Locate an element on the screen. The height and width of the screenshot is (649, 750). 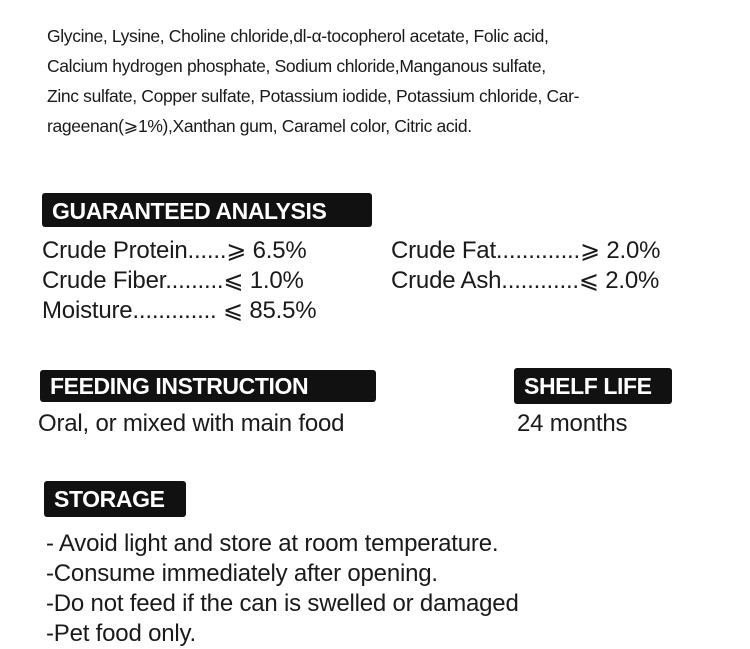
shelf-life-text: 24 months is located at coordinates (572, 423).